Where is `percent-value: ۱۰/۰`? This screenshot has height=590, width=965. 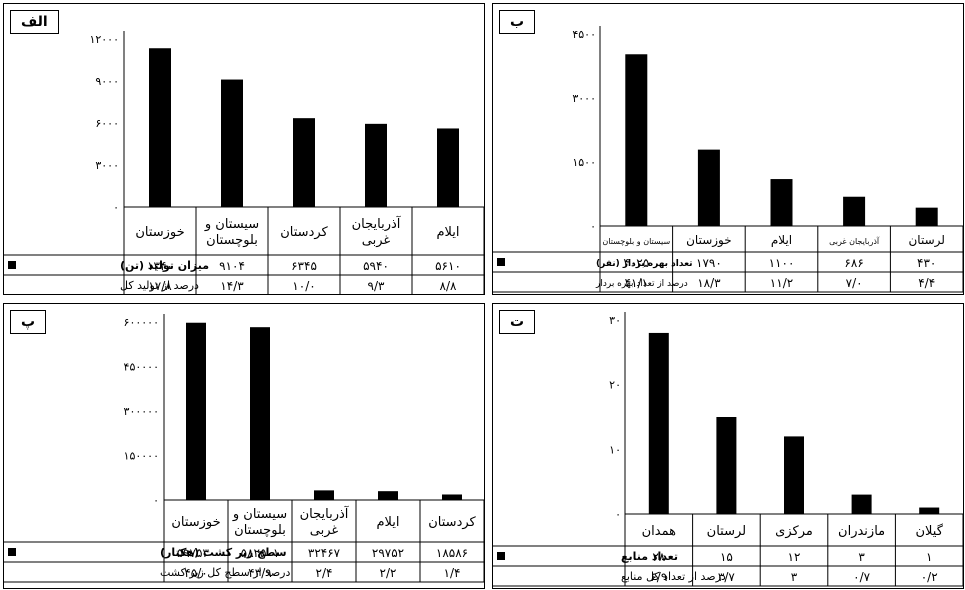 percent-value: ۱۰/۰ is located at coordinates (303, 286).